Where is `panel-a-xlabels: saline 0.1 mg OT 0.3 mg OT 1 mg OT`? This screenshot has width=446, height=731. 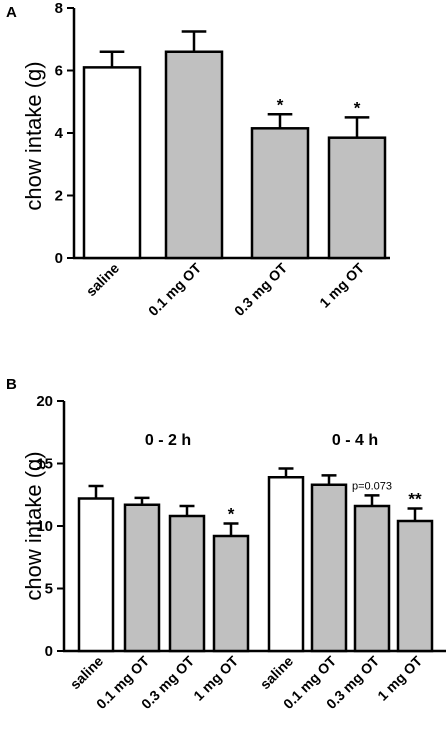 panel-a-xlabels: saline 0.1 mg OT 0.3 mg OT 1 mg OT is located at coordinates (225, 288).